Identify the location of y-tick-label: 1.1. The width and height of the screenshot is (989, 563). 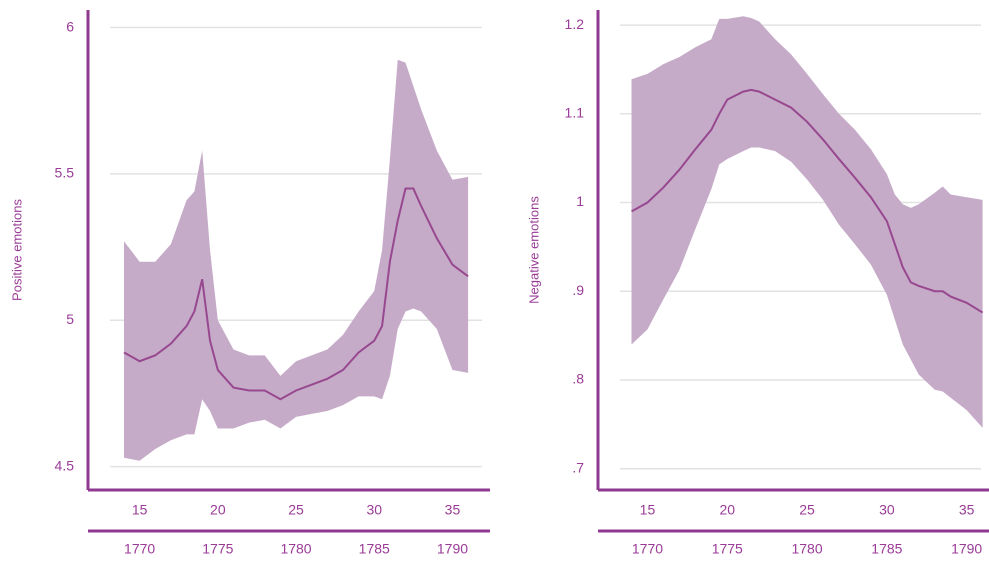
(575, 113).